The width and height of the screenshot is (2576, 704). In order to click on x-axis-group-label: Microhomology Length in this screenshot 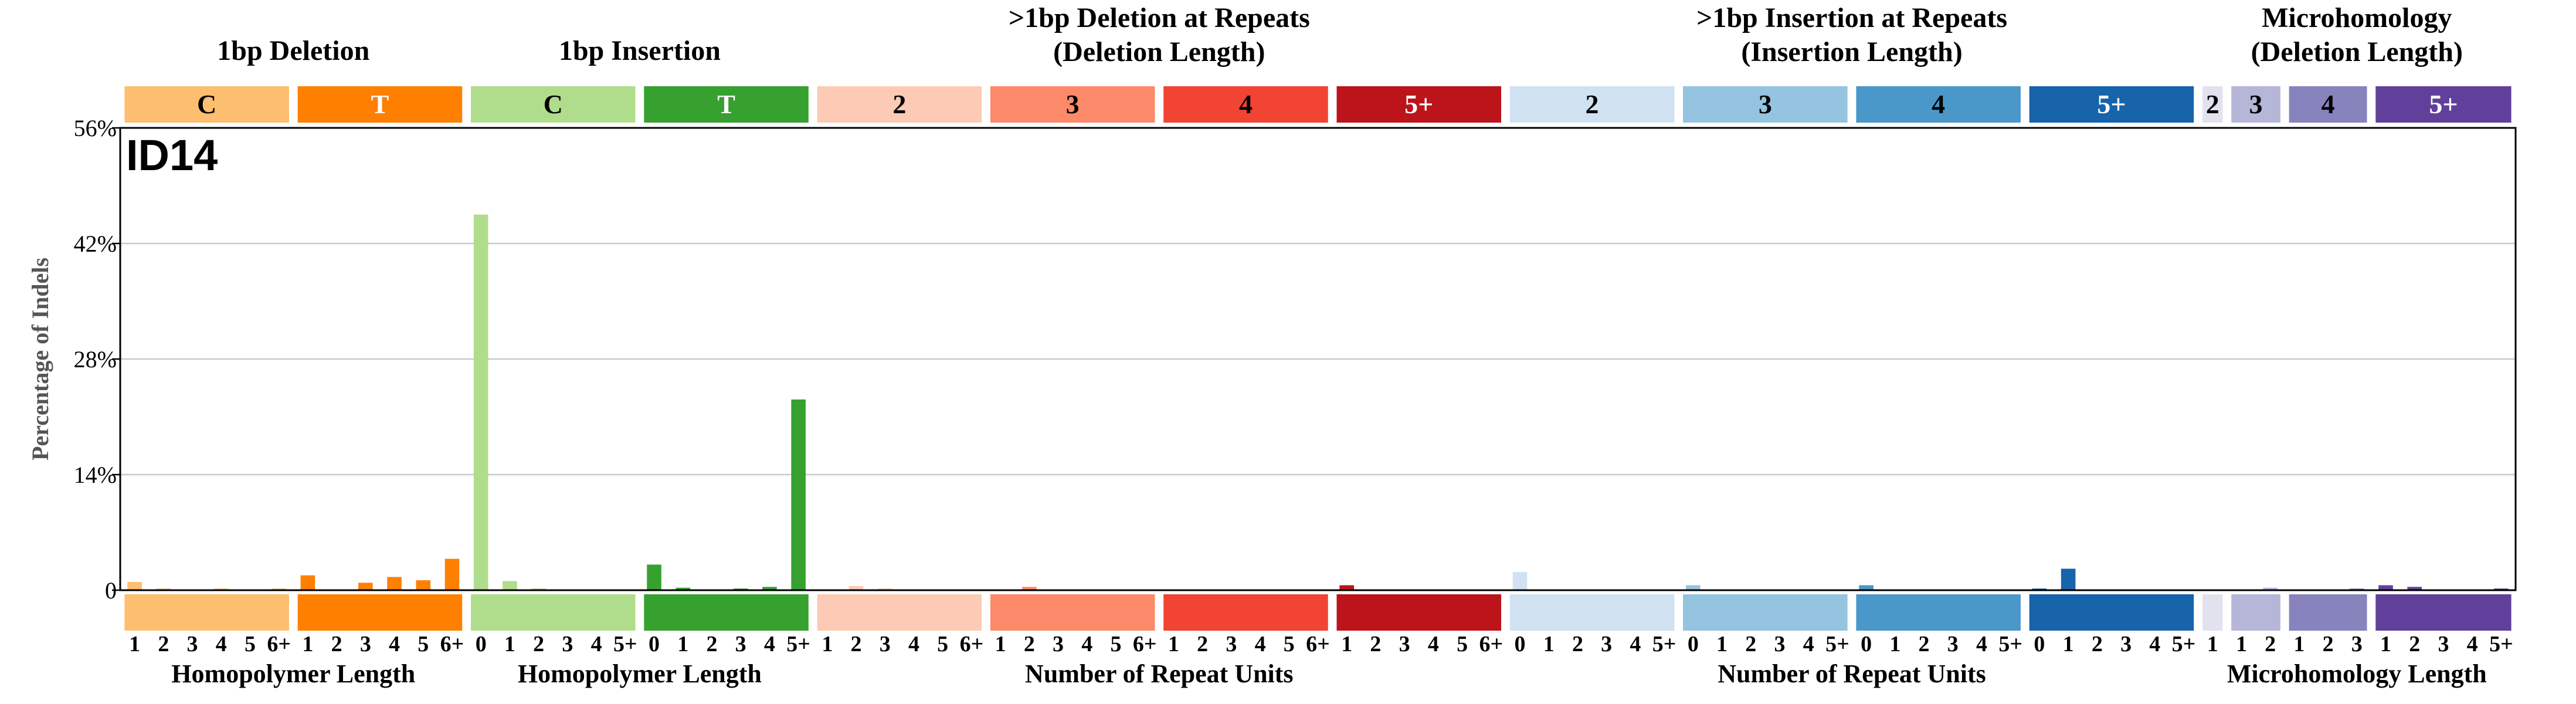, I will do `click(2357, 674)`.